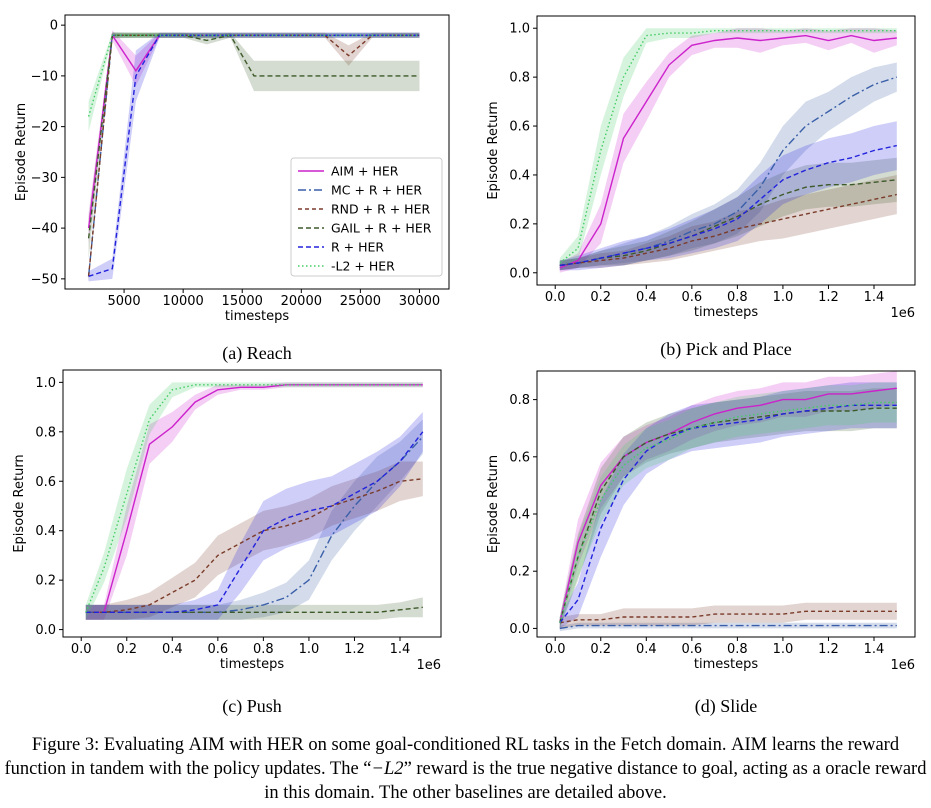 This screenshot has width=931, height=808. I want to click on pick-band-rnd, so click(728, 223).